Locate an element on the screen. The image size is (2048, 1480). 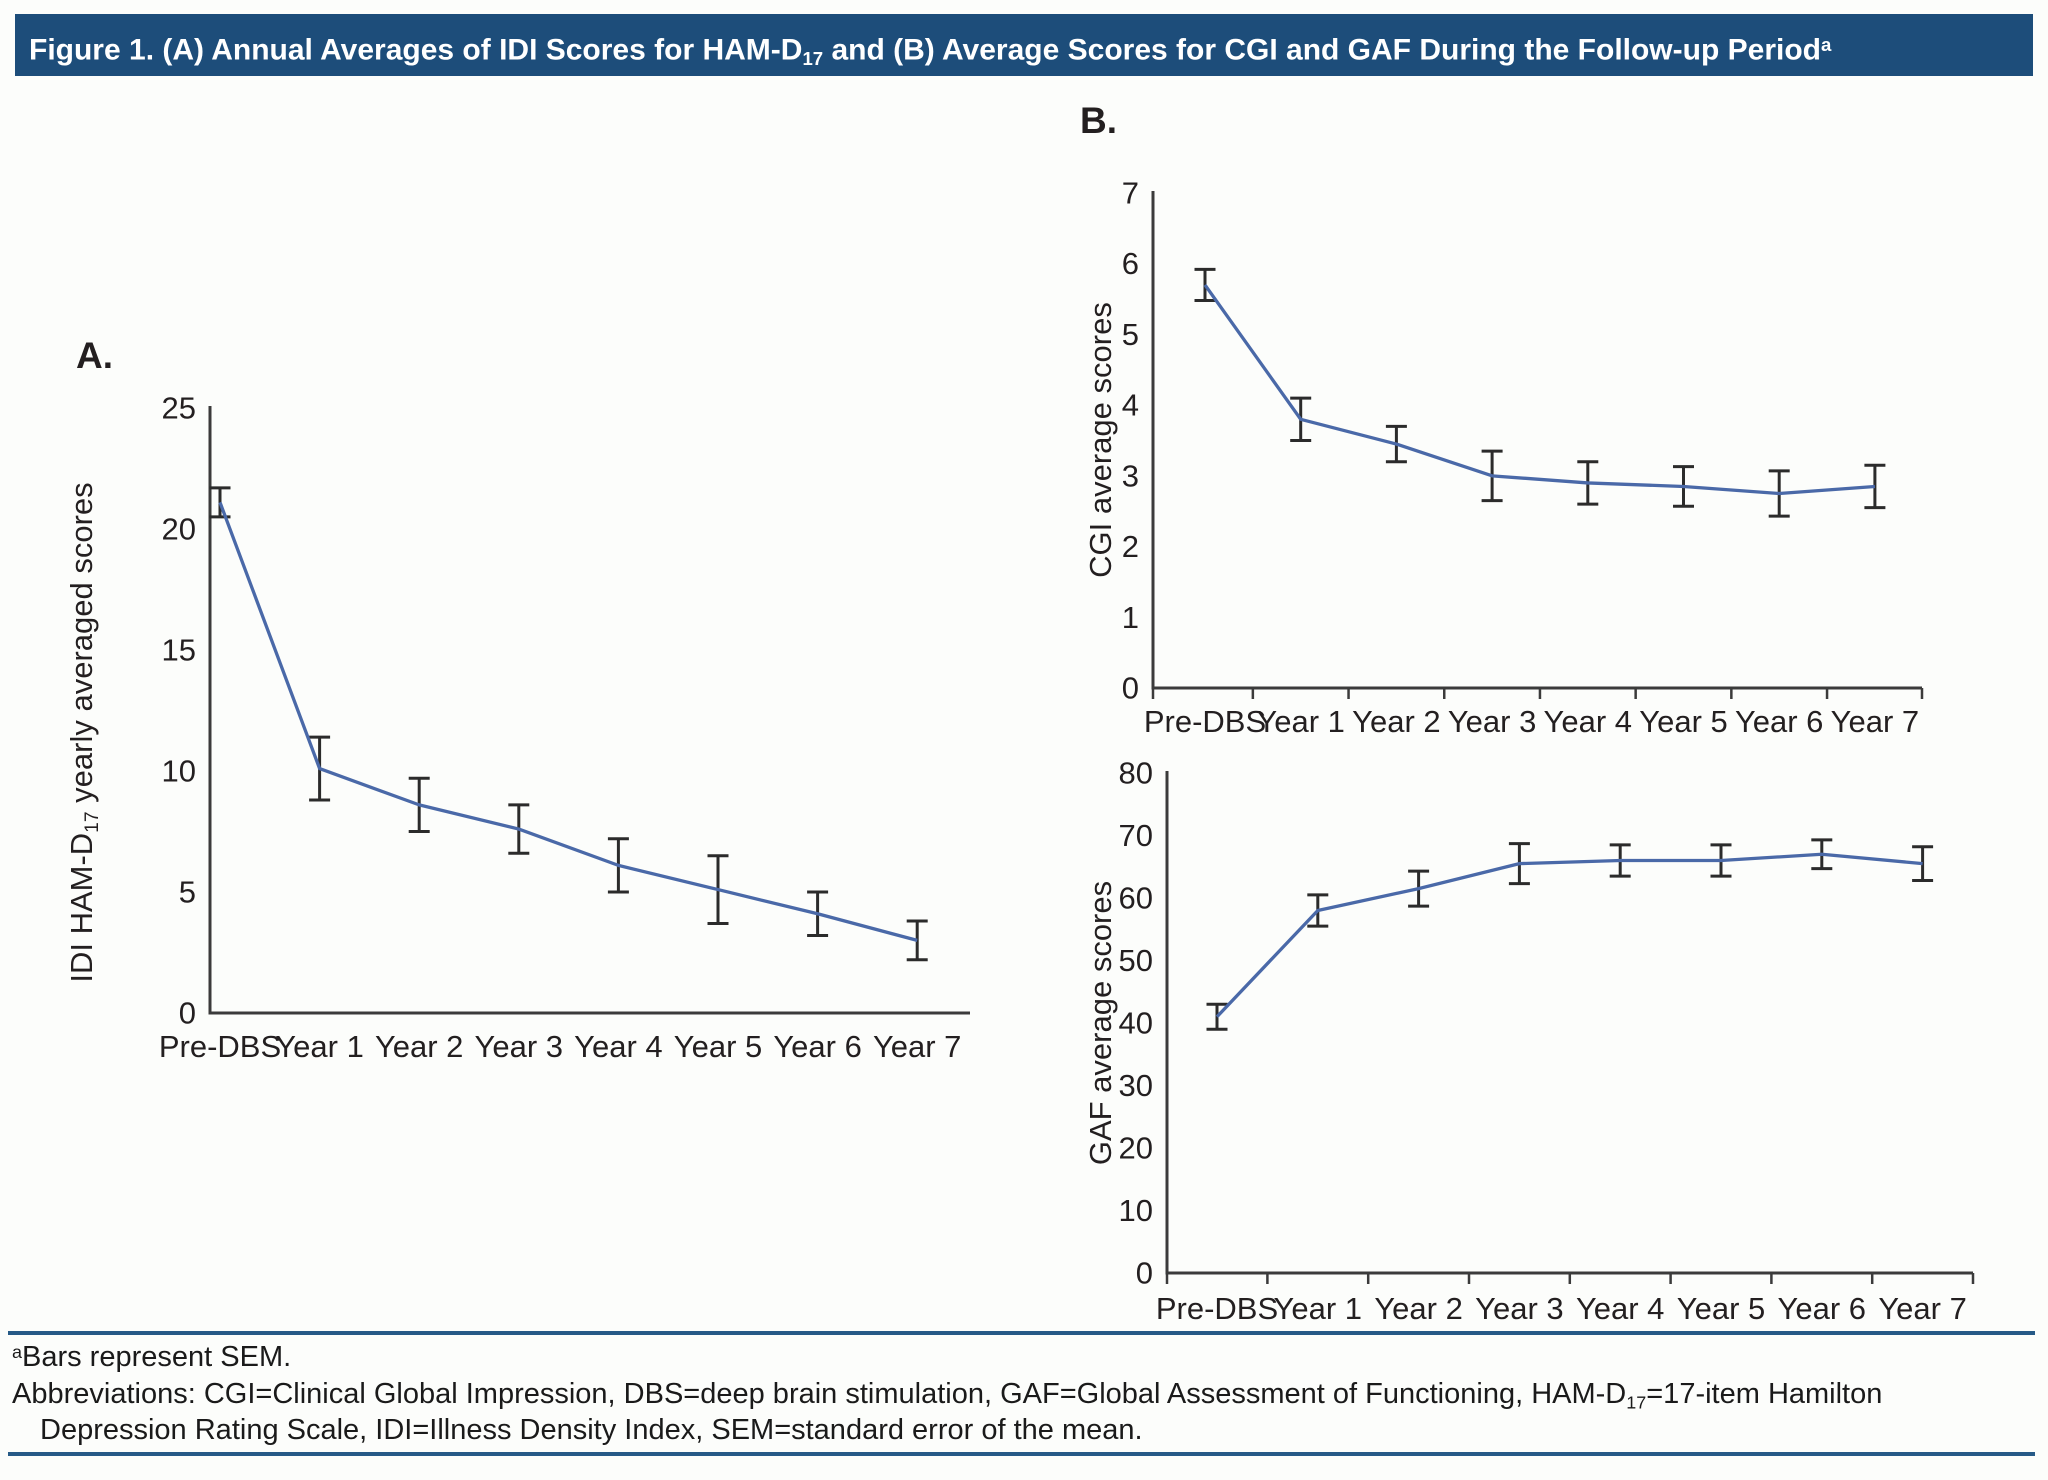
panel-b-label: B. is located at coordinates (1098, 120).